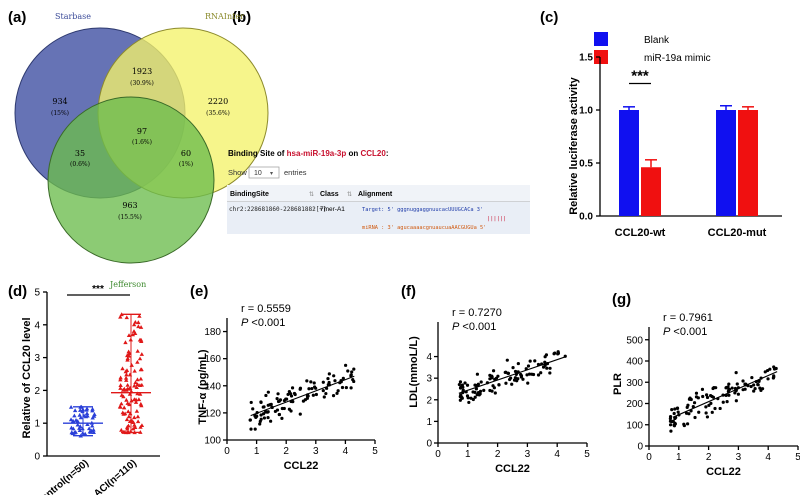 This screenshot has height=495, width=800. What do you see at coordinates (212, 386) in the screenshot?
I see `y-tick-label-e: 140` at bounding box center [212, 386].